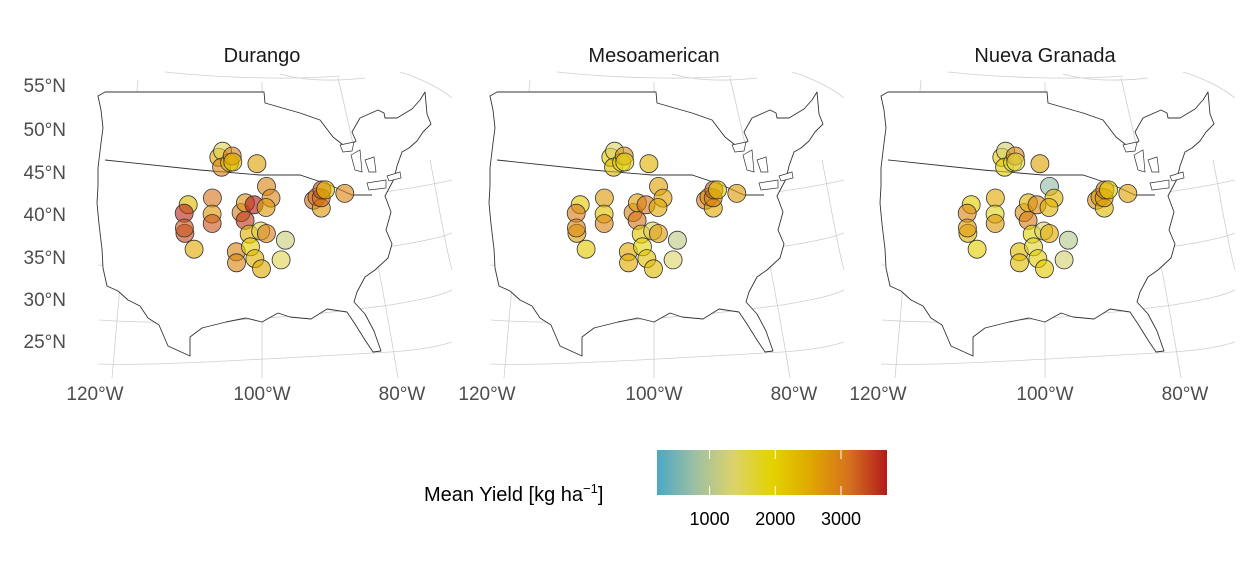 The height and width of the screenshot is (576, 1248). Describe the element at coordinates (45, 86) in the screenshot. I see `latitude-label: 55°N` at that location.